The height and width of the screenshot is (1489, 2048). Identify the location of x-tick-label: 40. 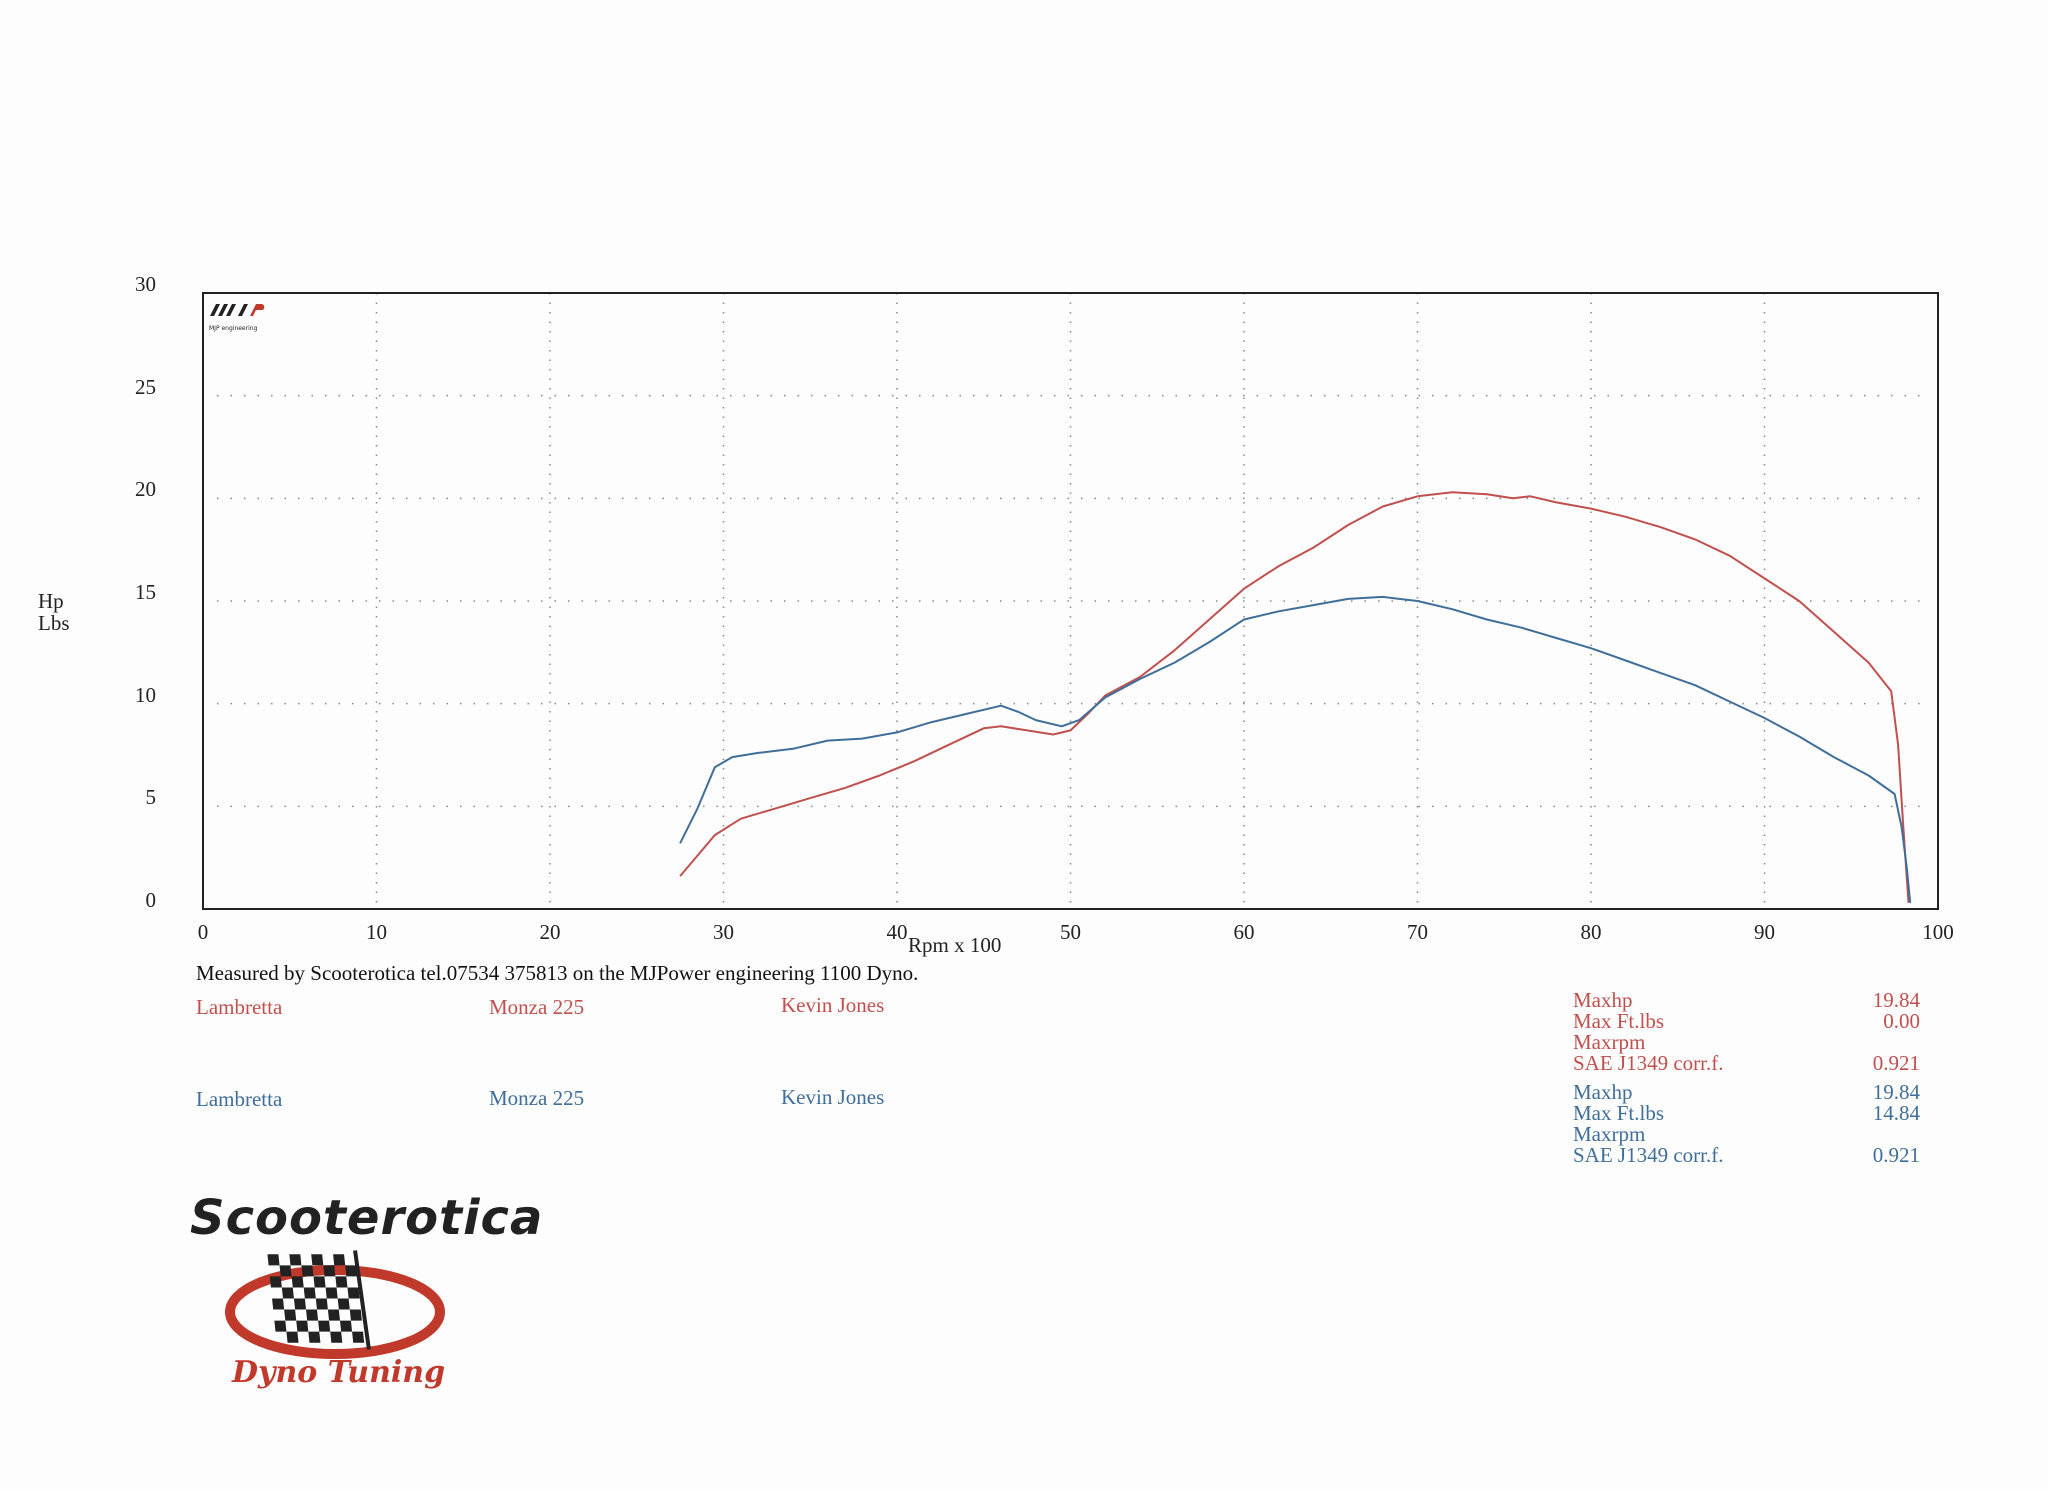
(897, 932).